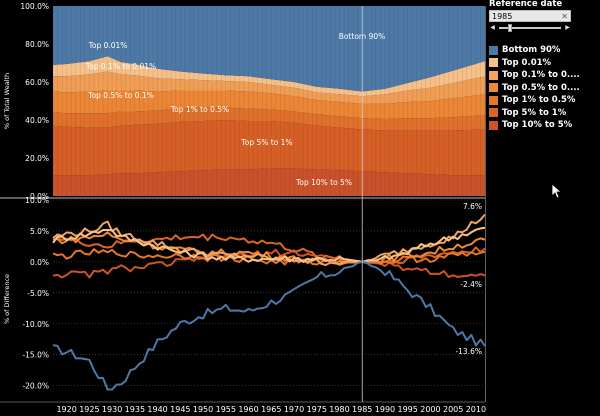 This screenshot has height=416, width=600. Describe the element at coordinates (510, 28) in the screenshot. I see `slider-thumb` at that location.